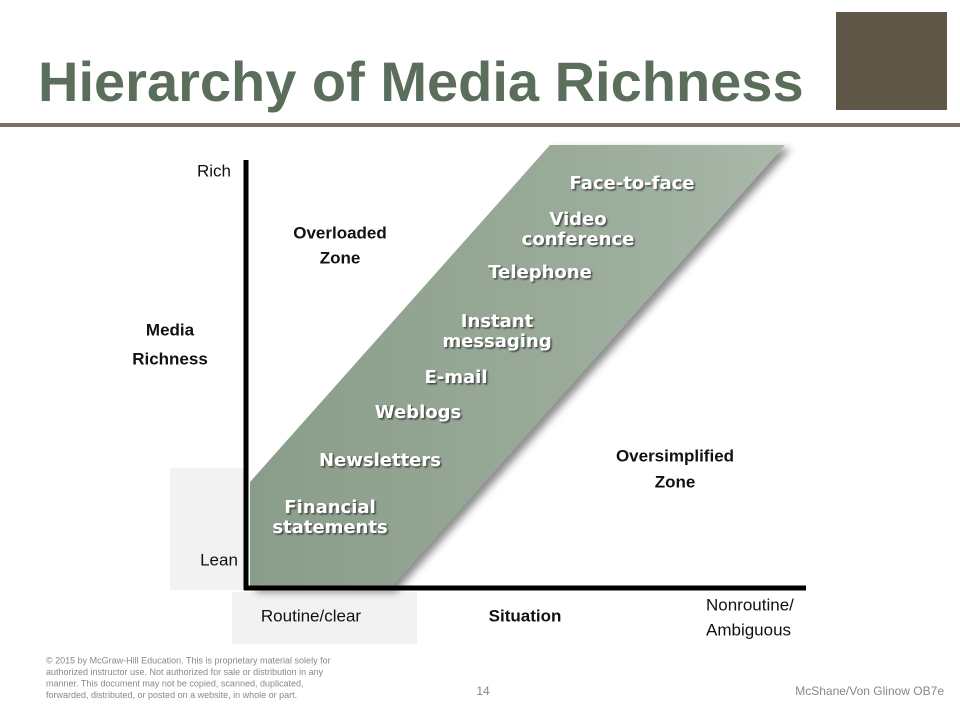  Describe the element at coordinates (219, 559) in the screenshot. I see `axis-end: Lean` at that location.